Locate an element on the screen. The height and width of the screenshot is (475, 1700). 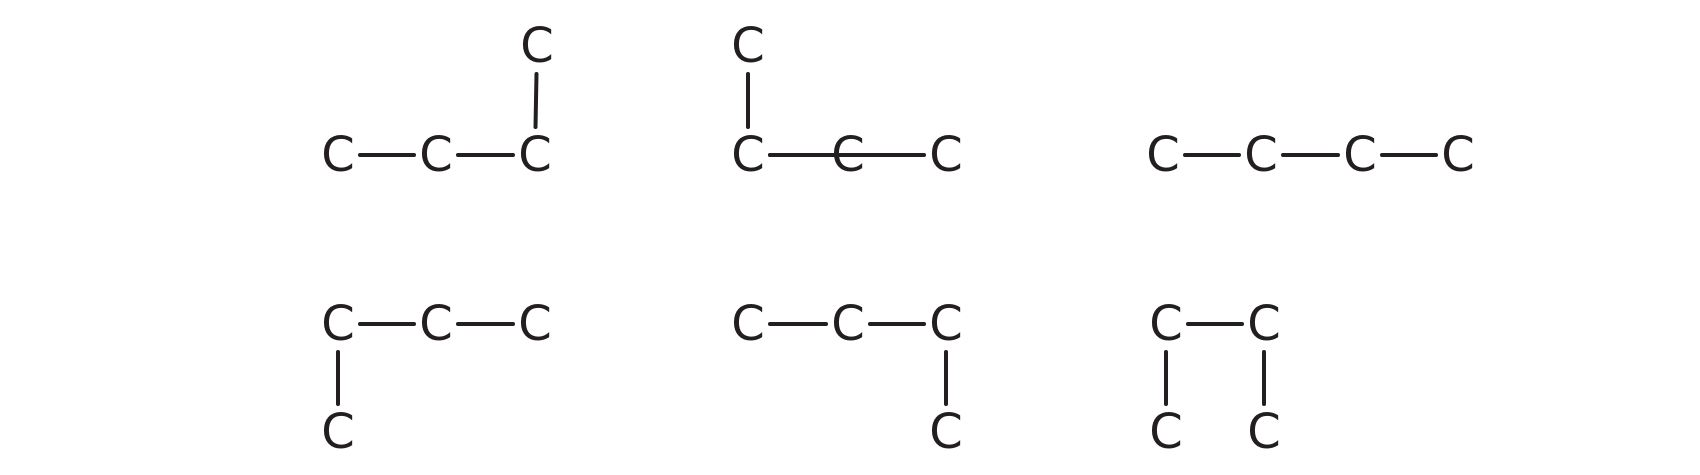
structure-1: C C CC is located at coordinates (437, 100).